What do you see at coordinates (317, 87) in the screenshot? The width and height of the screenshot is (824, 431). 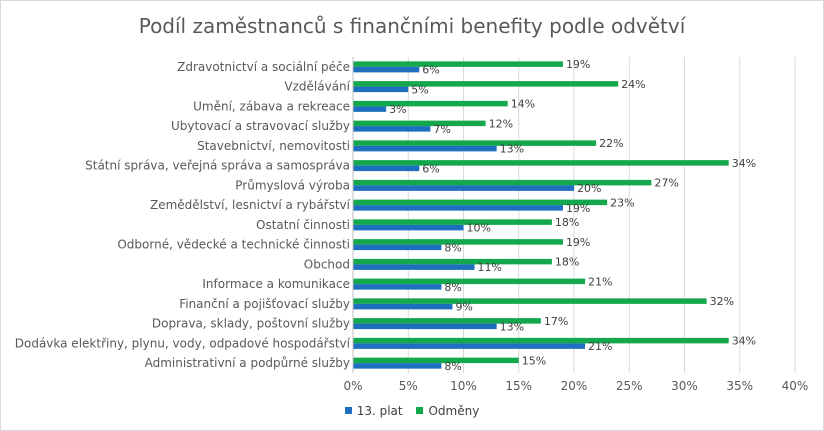 I see `category-label: Vzdělávání` at bounding box center [317, 87].